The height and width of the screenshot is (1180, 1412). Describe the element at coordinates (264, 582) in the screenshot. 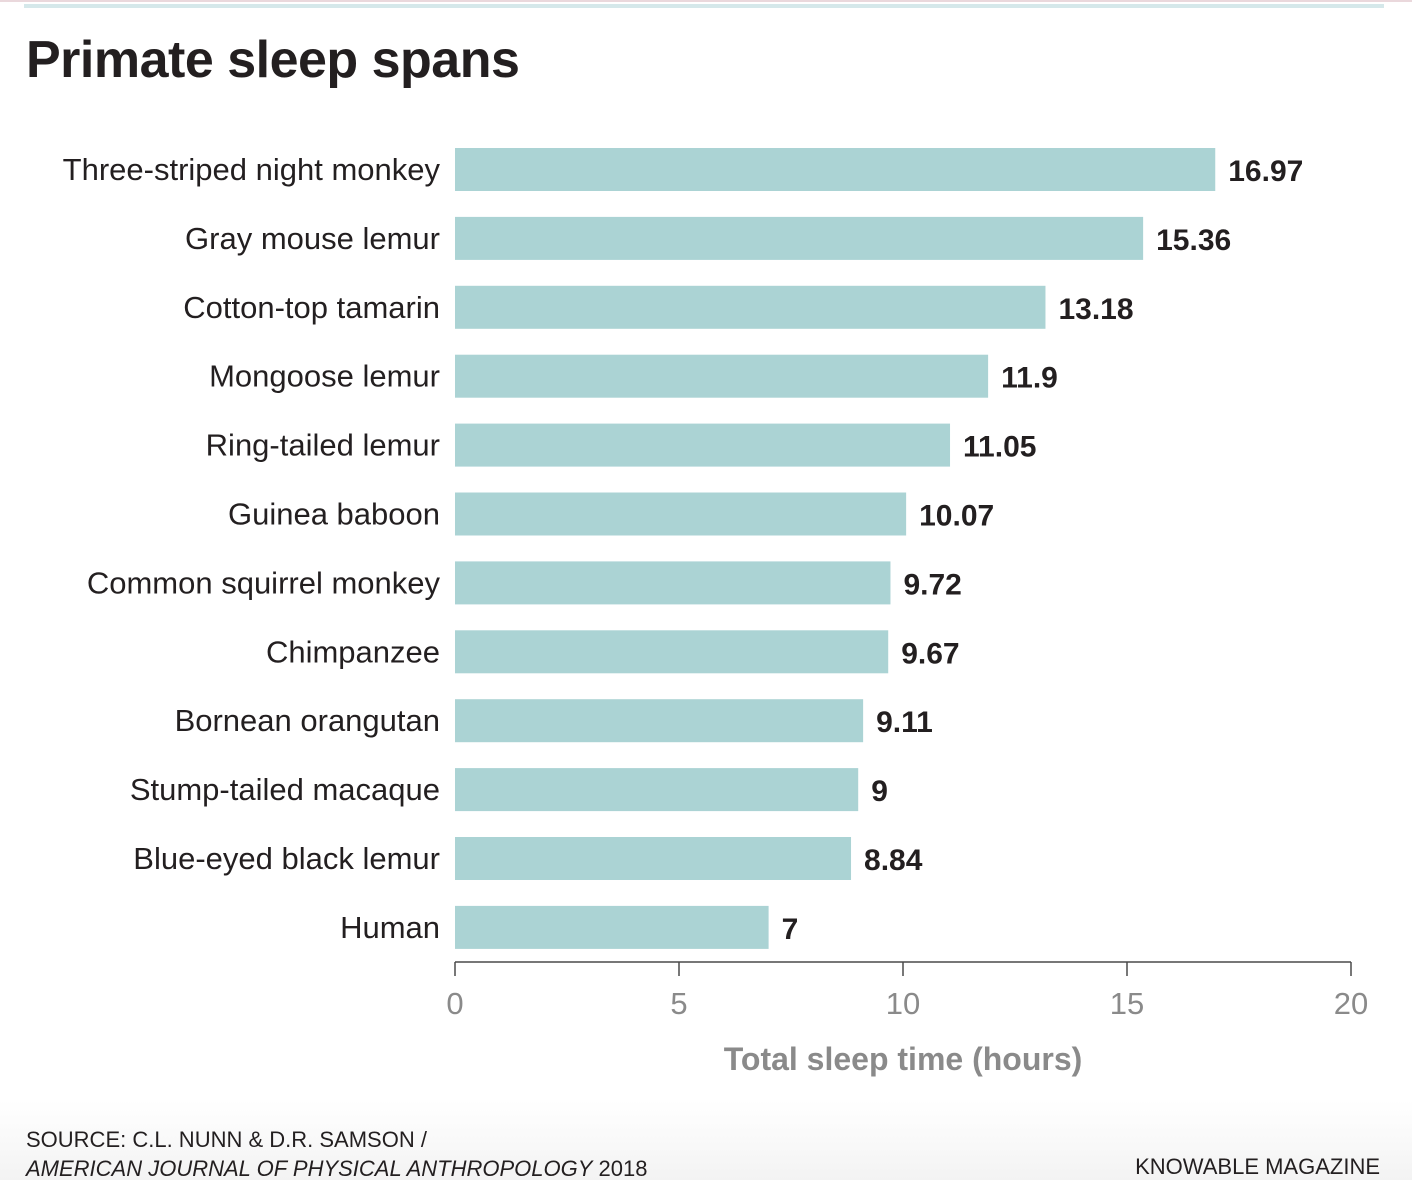

I see `category-label: Common squirrel monkey` at that location.